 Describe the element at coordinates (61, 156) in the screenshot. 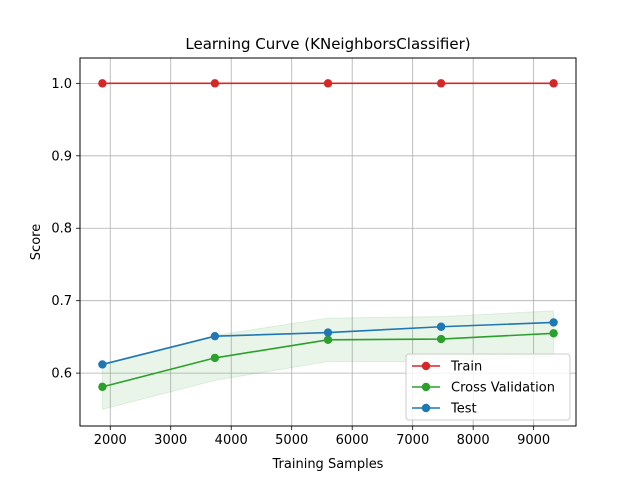

I see `y-tick-label: 0.9` at that location.